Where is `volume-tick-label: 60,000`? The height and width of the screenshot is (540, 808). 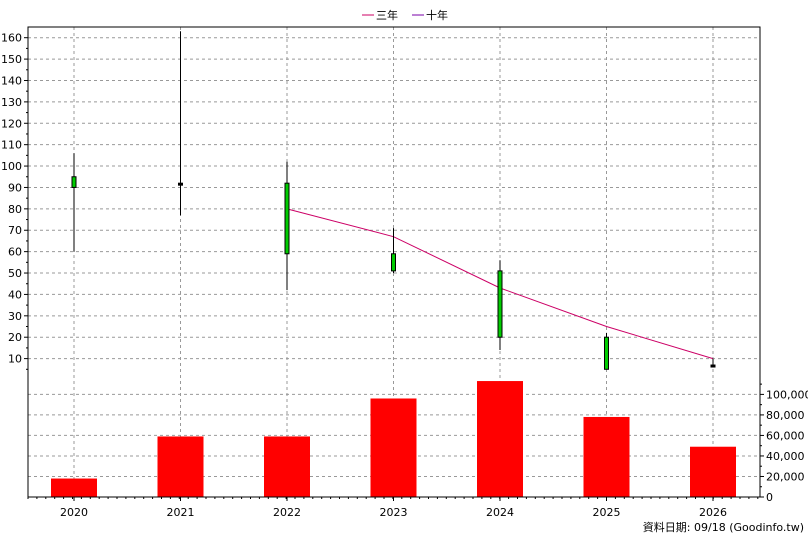
volume-tick-label: 60,000 is located at coordinates (785, 435).